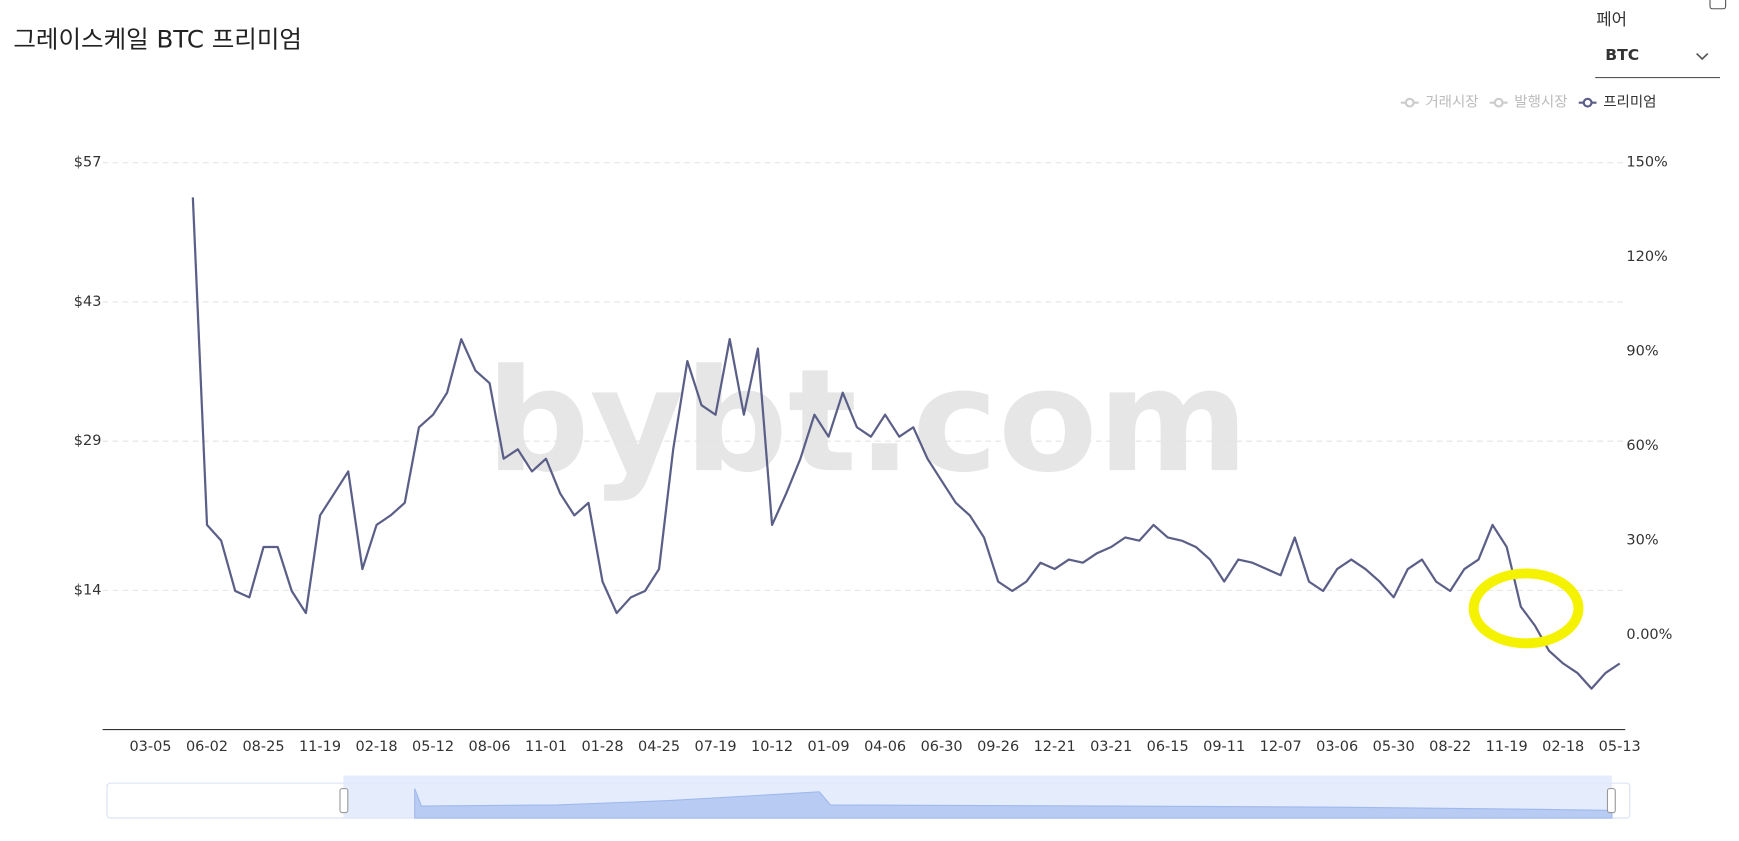 This screenshot has width=1739, height=841. What do you see at coordinates (150, 747) in the screenshot?
I see `x-tick-label: 03-05` at bounding box center [150, 747].